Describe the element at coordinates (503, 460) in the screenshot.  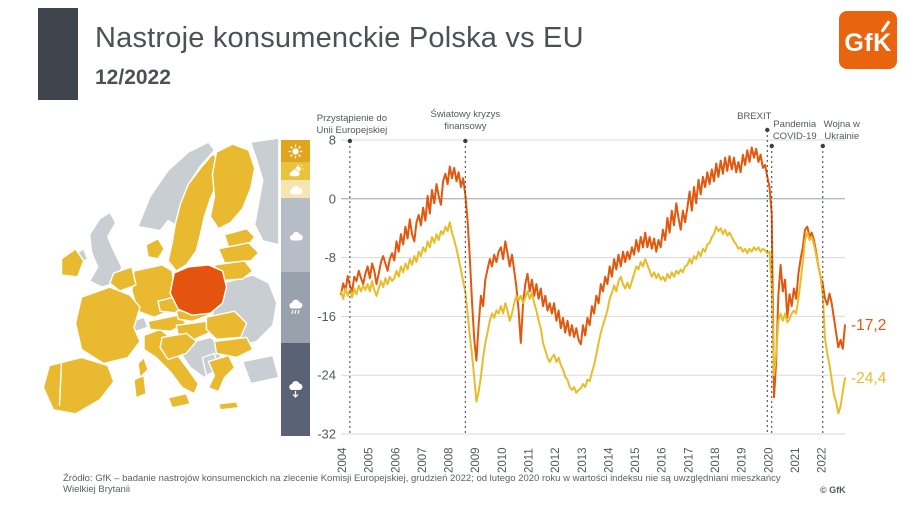
I see `svg-text: 2010` at that location.